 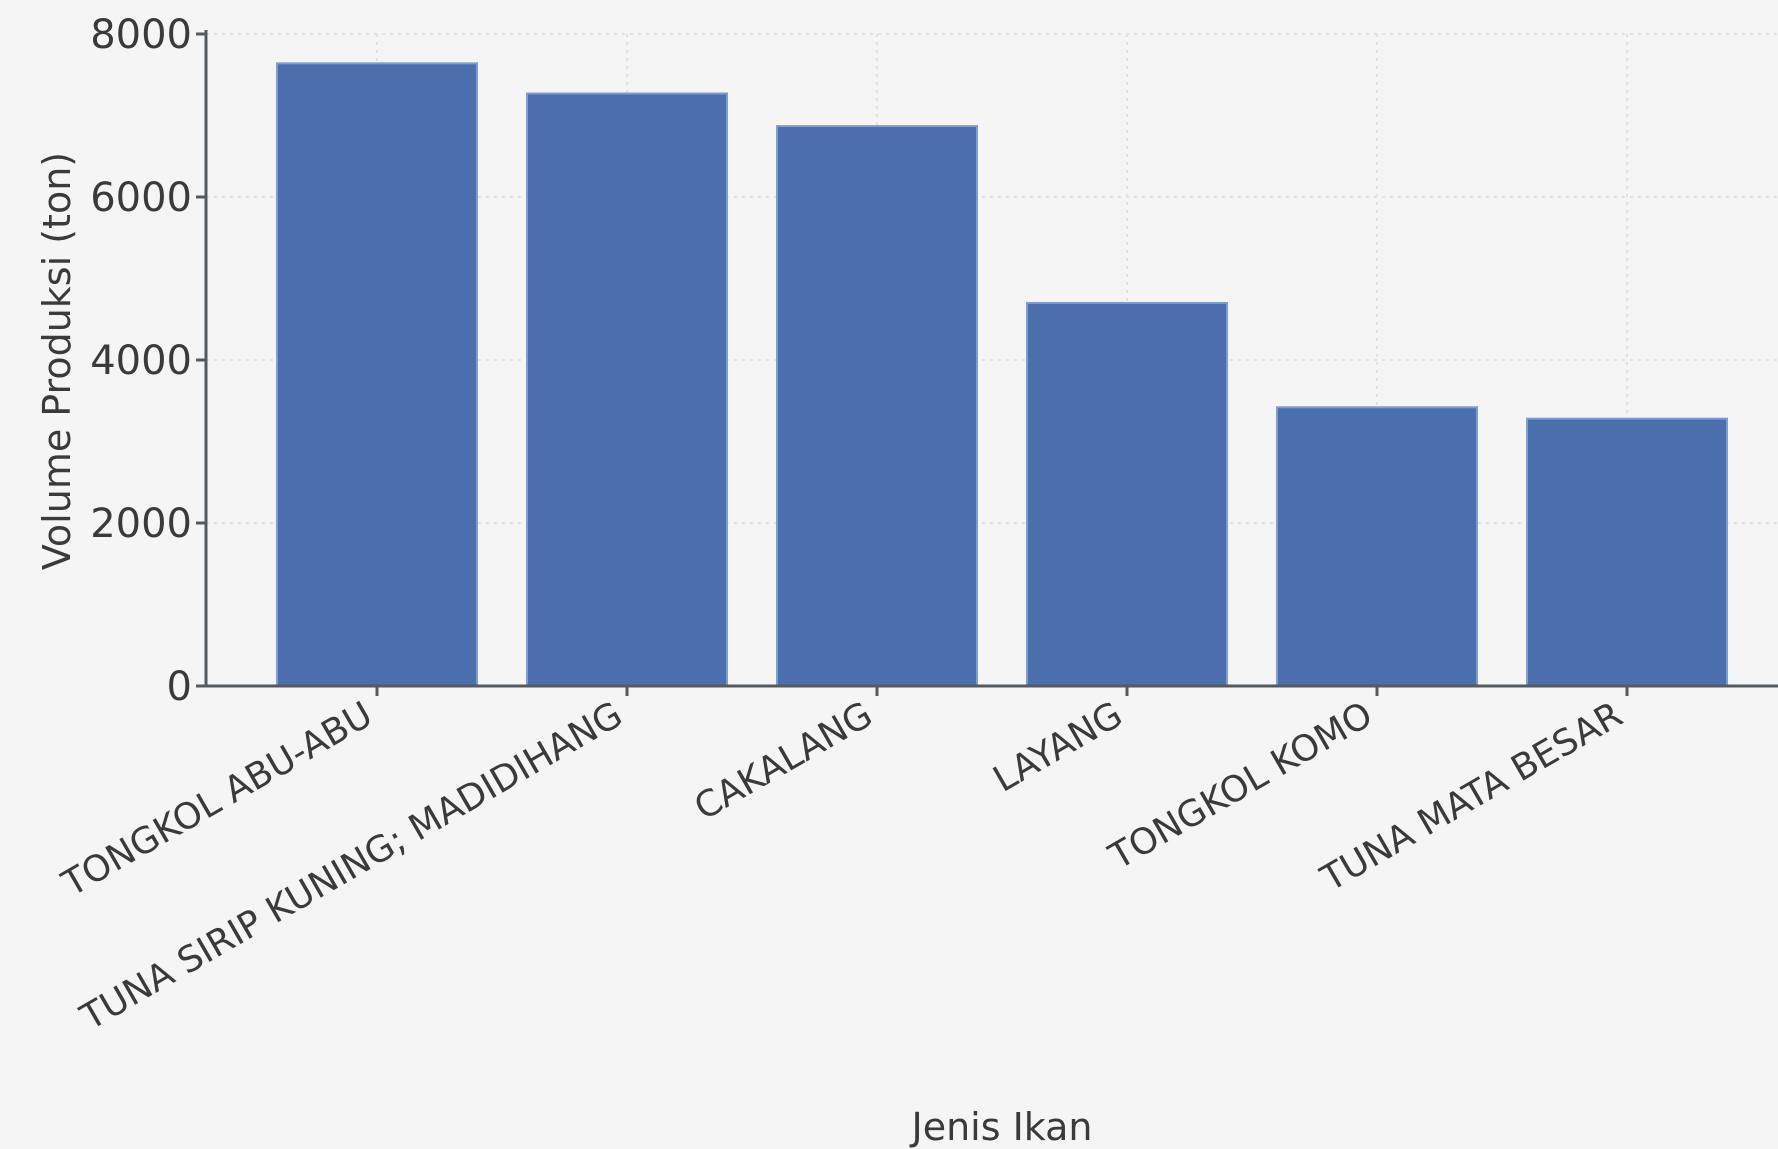 I want to click on y-tick-label: 8000, so click(x=141, y=35).